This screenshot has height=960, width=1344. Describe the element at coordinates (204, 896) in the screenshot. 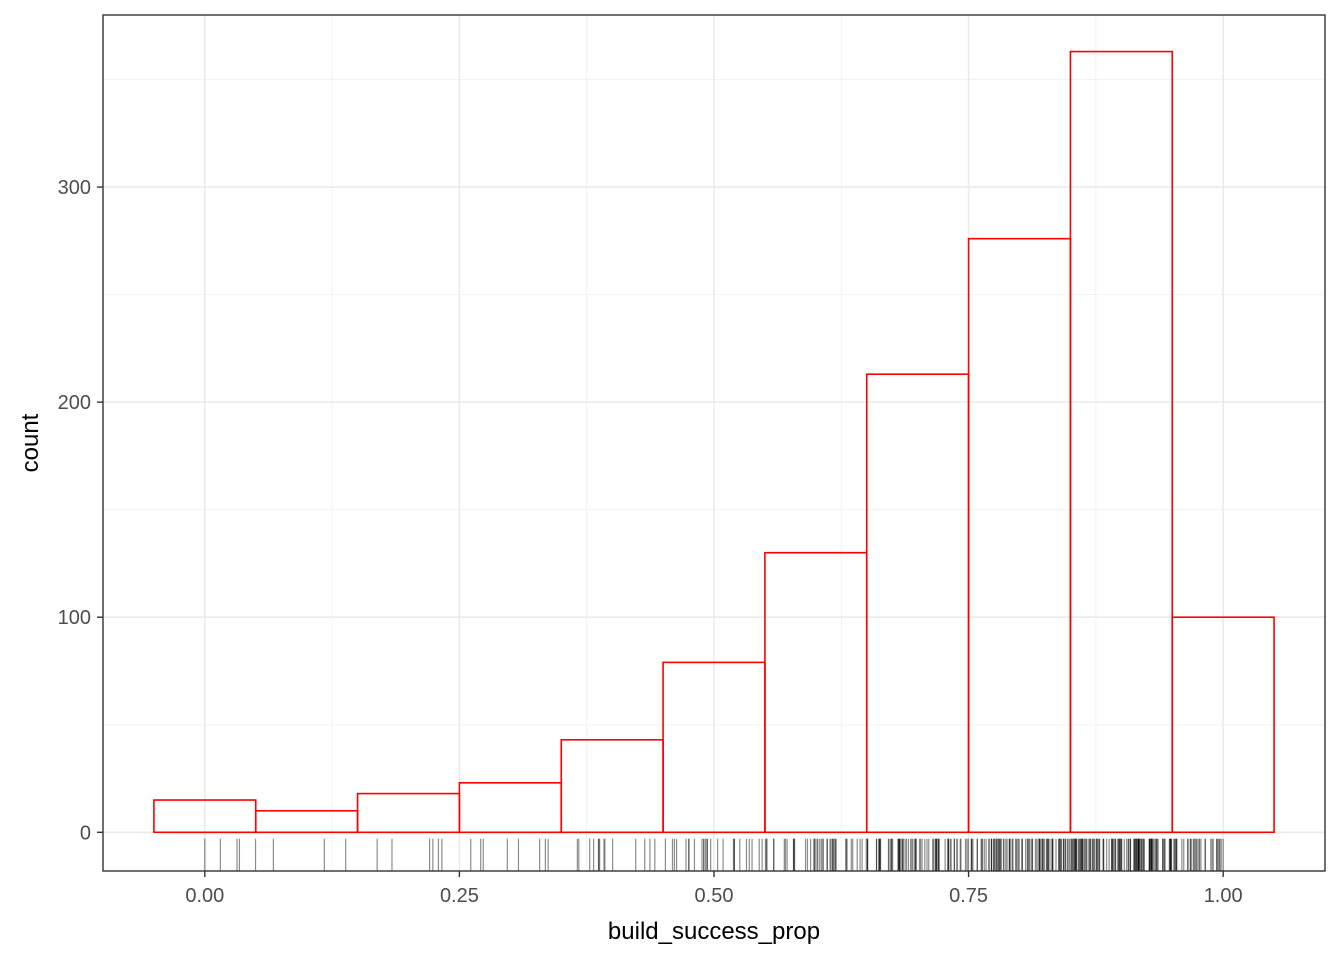

I see `x-tick-label: 0.00` at that location.